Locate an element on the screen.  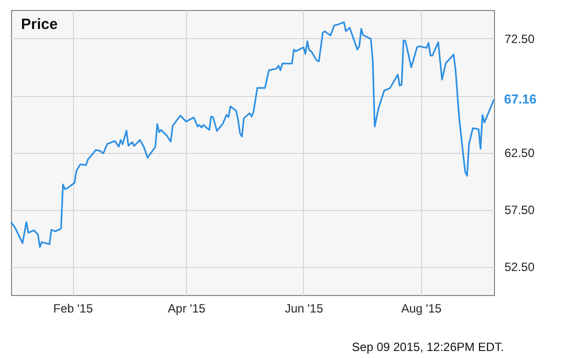
text: Sep 09 2015, 12:26PM EDT. is located at coordinates (428, 347).